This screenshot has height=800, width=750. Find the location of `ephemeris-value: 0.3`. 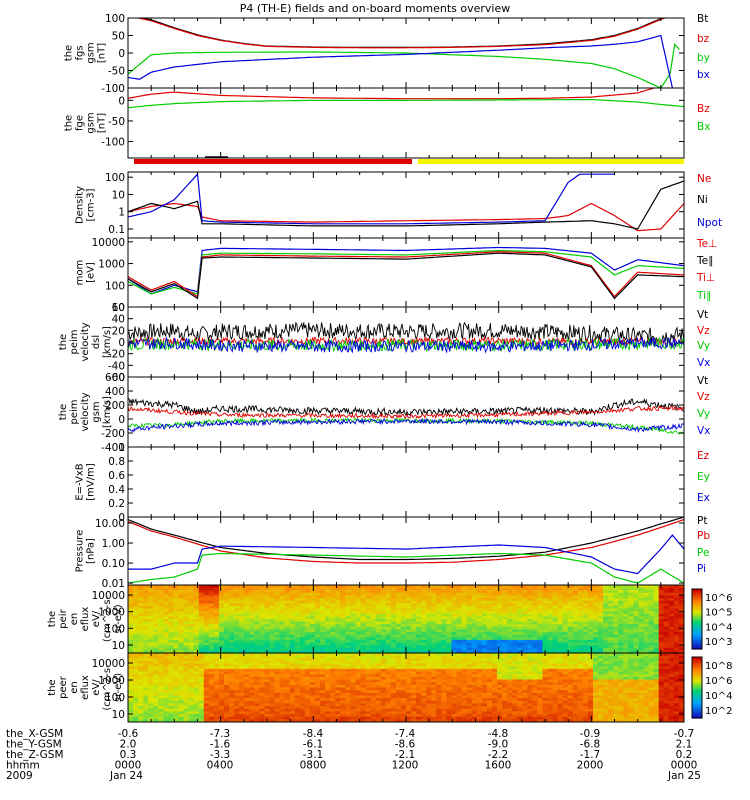

ephemeris-value: 0.3 is located at coordinates (128, 755).